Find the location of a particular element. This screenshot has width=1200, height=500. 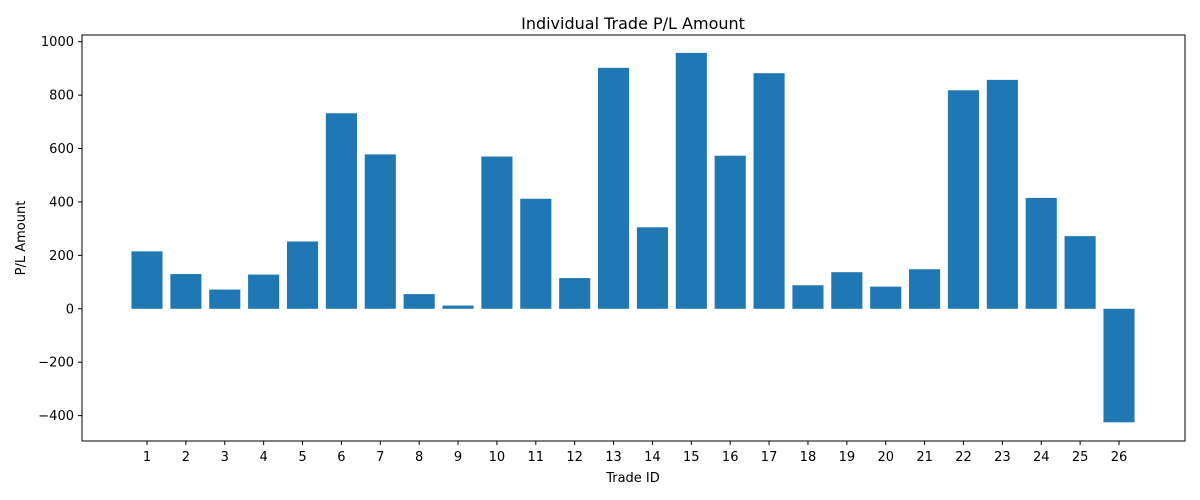

y-tick-label: −400 is located at coordinates (56, 416).